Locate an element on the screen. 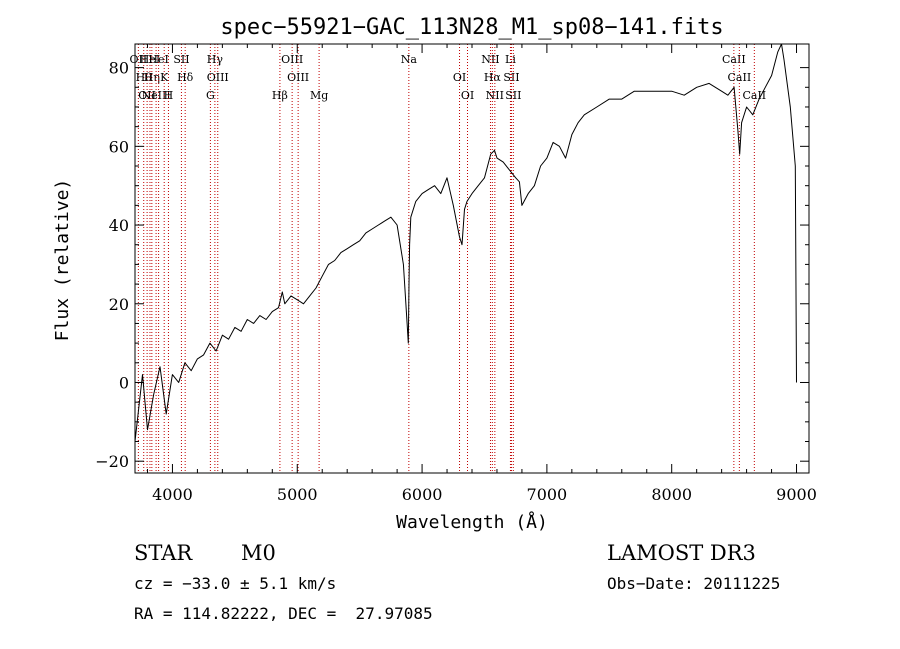 Image resolution: width=900 pixels, height=649 pixels. x-tick-label: 4000 is located at coordinates (172, 494).